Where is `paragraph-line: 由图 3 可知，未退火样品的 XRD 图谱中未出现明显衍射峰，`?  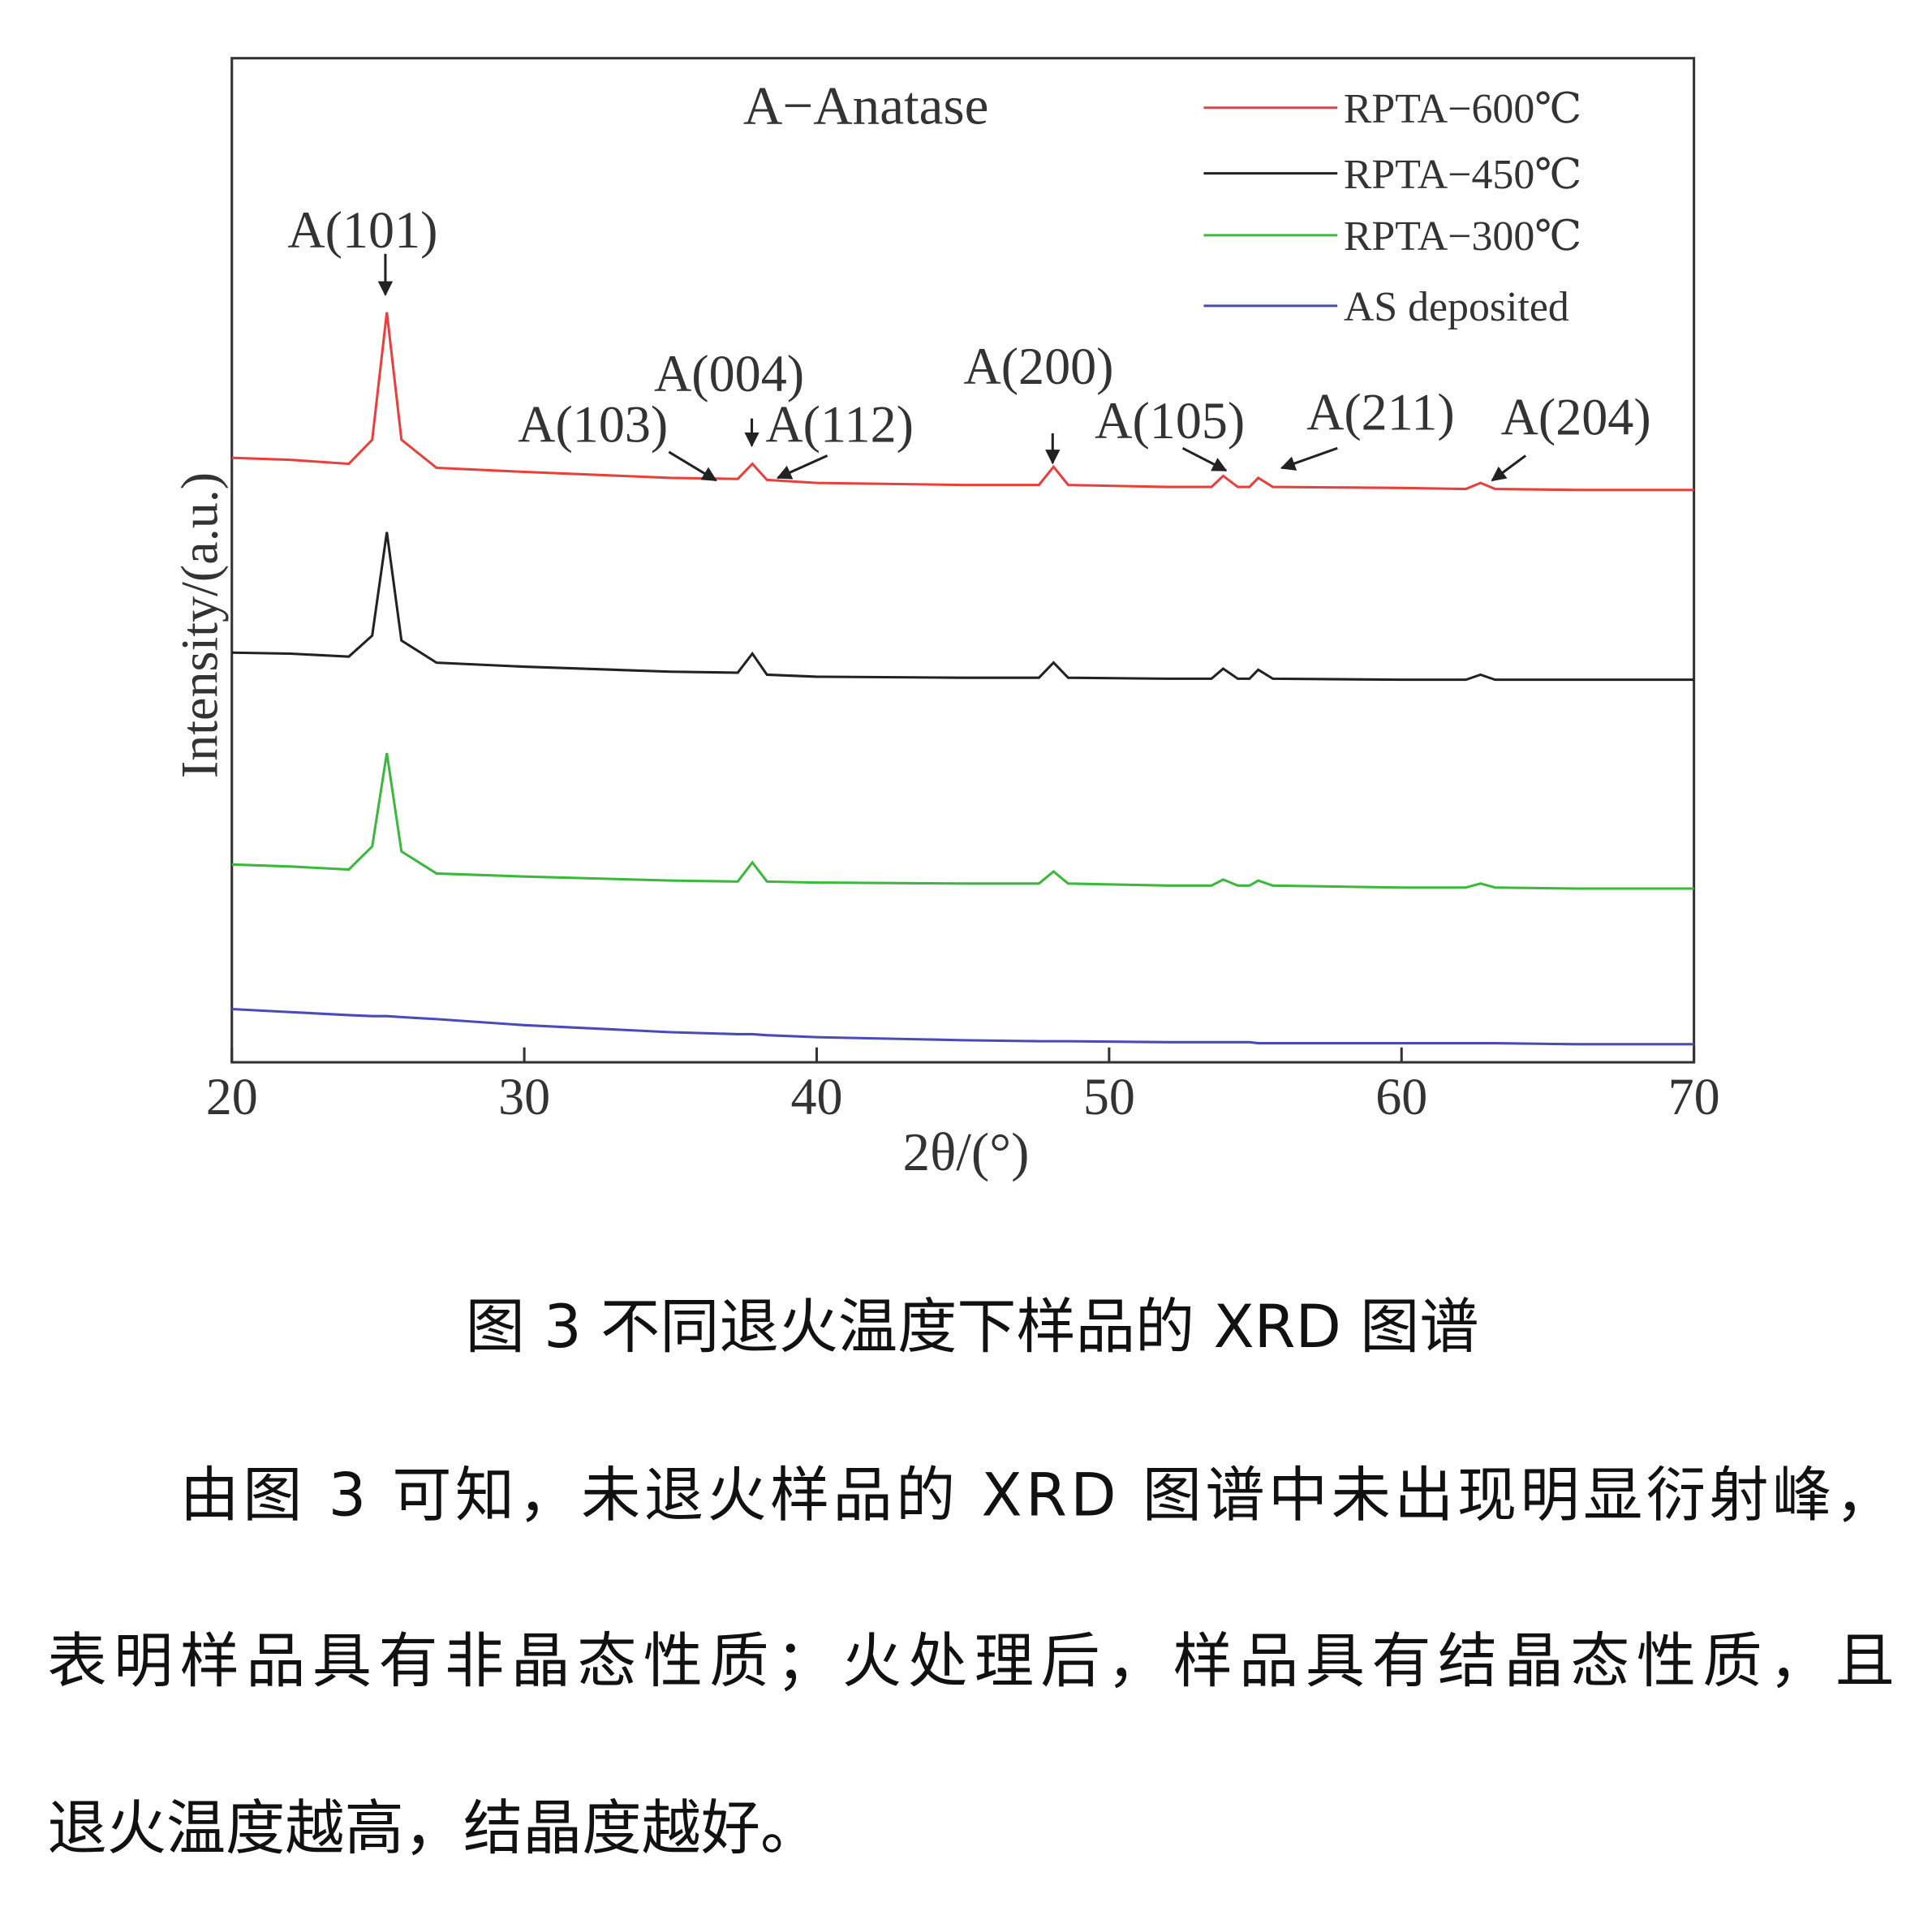
paragraph-line: 由图 3 可知，未退火样品的 XRD 图谱中未出现明显衍射峰， is located at coordinates (1037, 1495).